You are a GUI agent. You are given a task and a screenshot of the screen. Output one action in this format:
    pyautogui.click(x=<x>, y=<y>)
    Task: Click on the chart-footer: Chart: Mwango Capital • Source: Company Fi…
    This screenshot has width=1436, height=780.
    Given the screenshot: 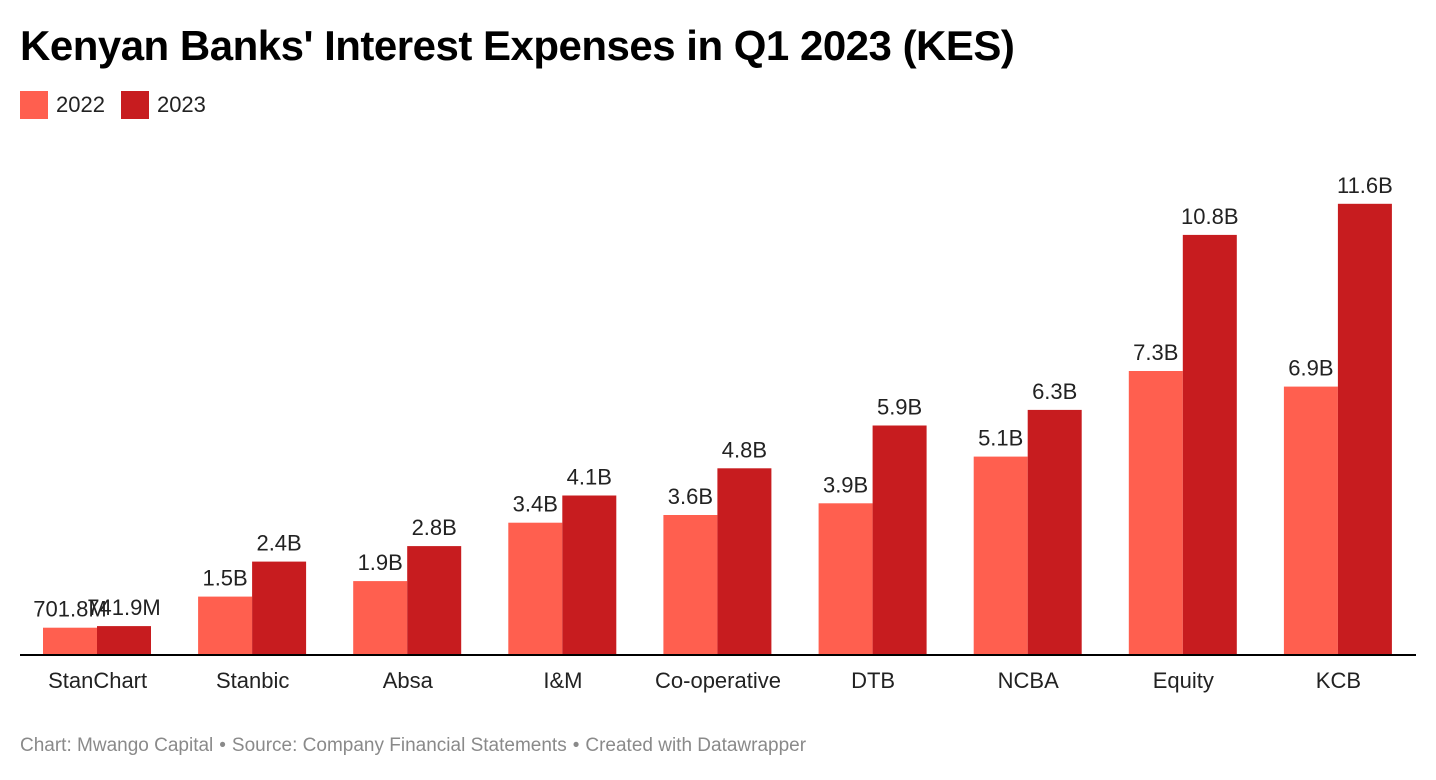 What is the action you would take?
    pyautogui.click(x=413, y=746)
    